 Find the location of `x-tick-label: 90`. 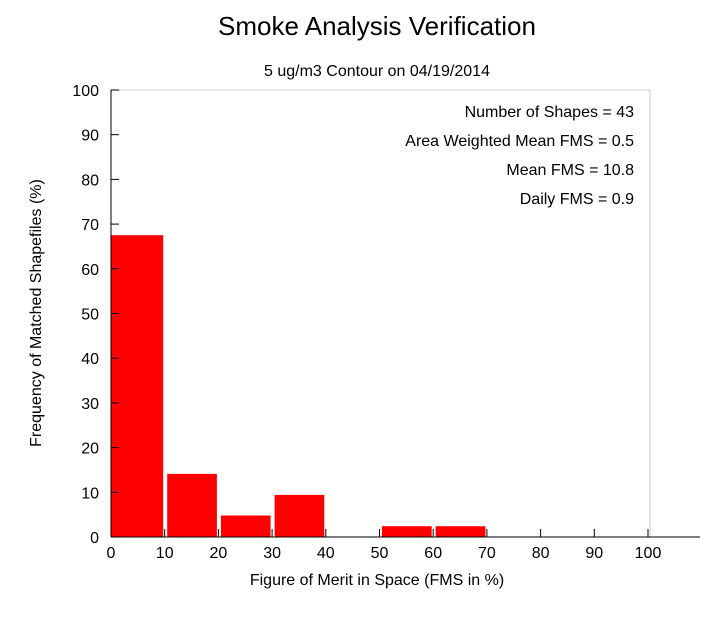

x-tick-label: 90 is located at coordinates (594, 553).